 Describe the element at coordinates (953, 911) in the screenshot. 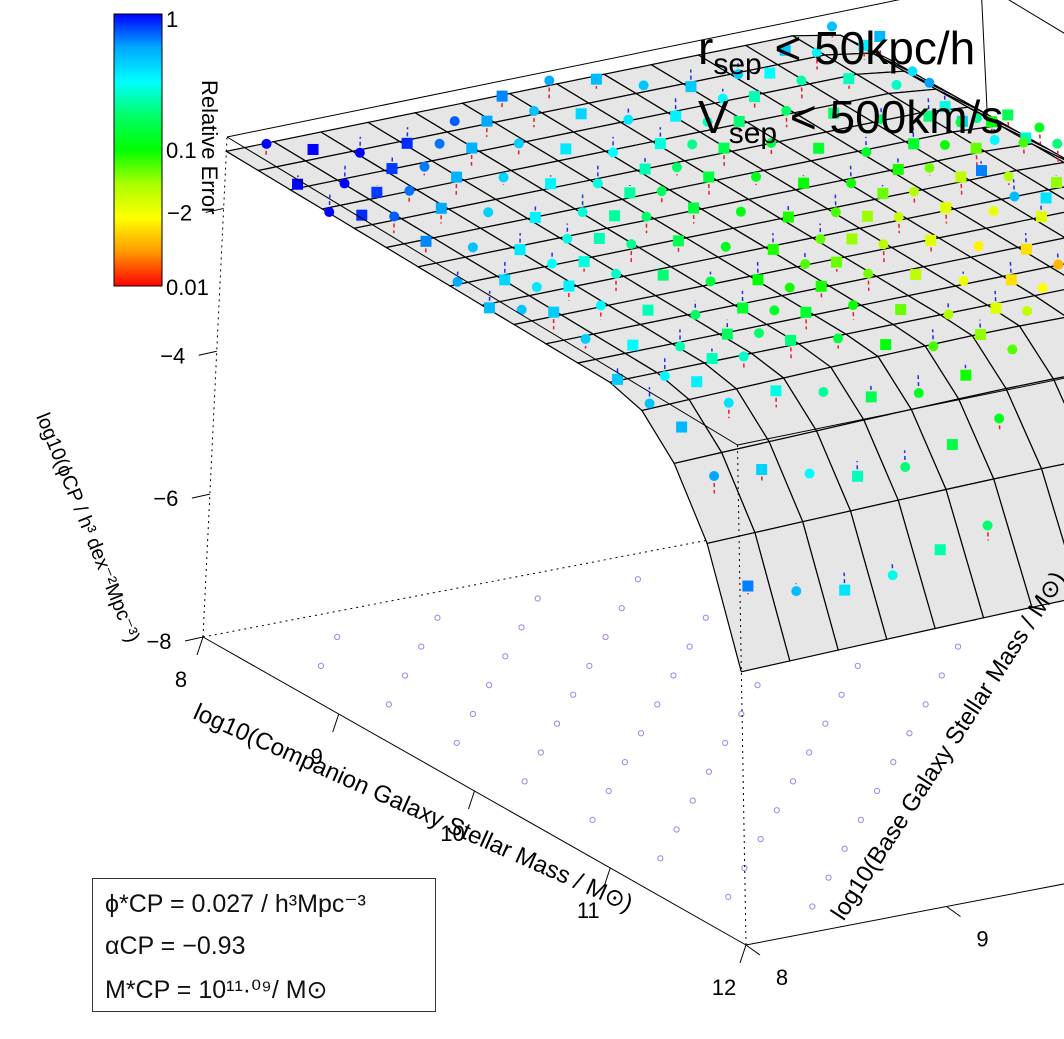

I see `y-tick` at that location.